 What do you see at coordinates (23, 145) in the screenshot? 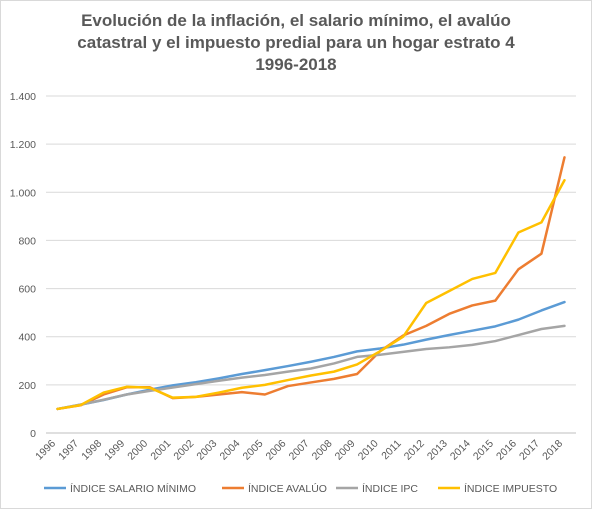
I see `y-tick-label: 1.200` at bounding box center [23, 145].